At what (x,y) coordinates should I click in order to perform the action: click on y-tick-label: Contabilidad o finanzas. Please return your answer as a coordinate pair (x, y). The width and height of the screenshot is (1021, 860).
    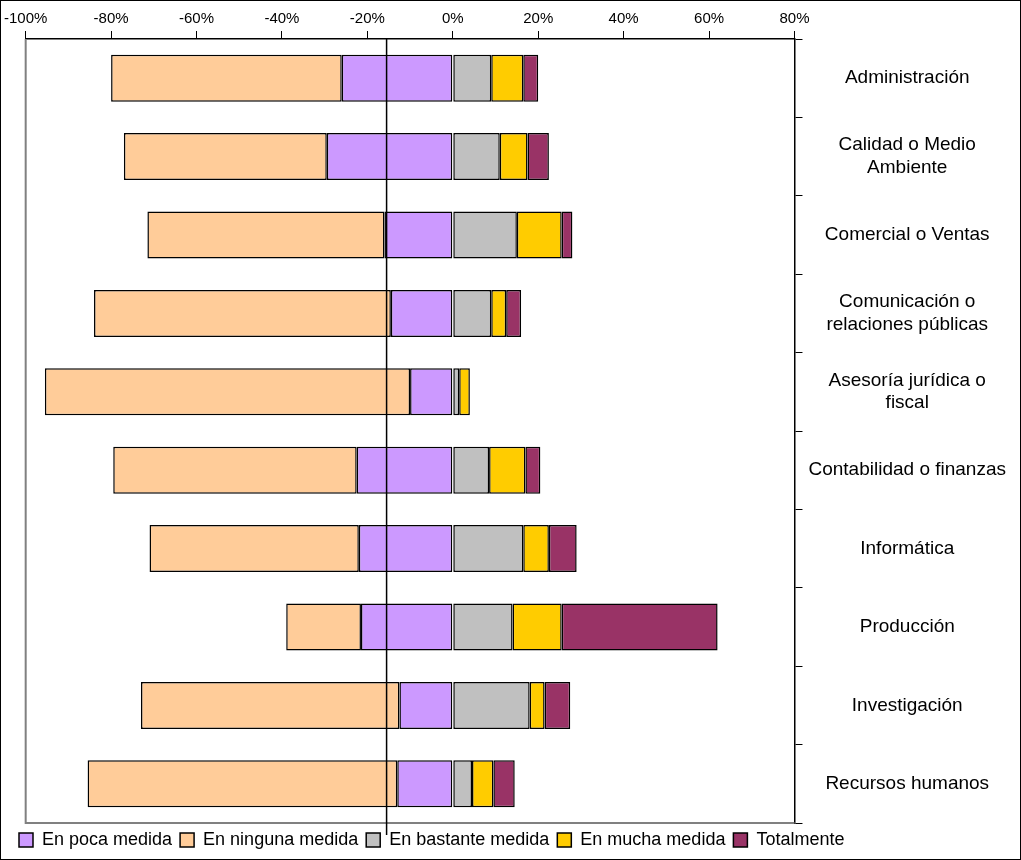
    Looking at the image, I should click on (907, 469).